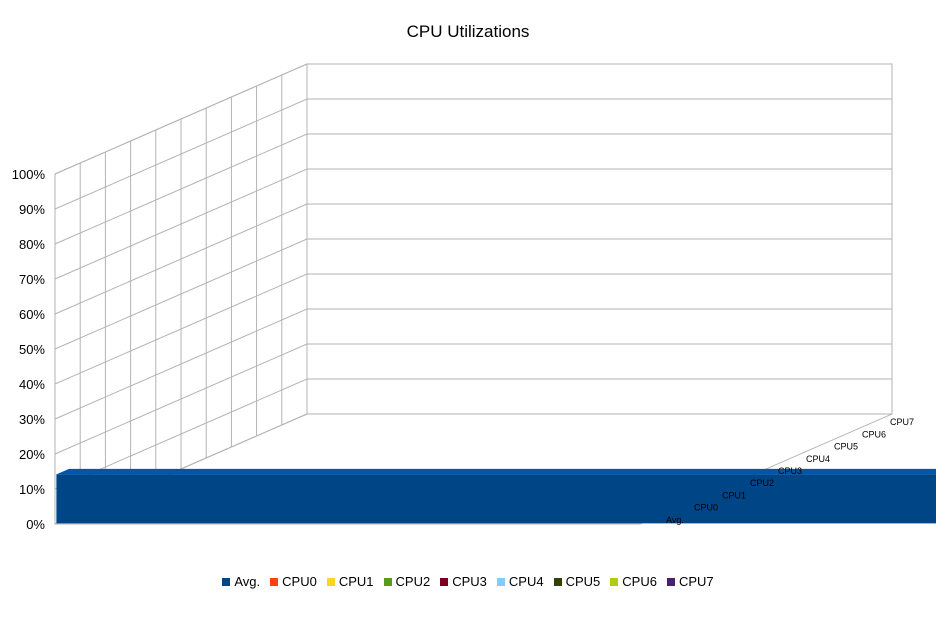 This screenshot has width=936, height=618. What do you see at coordinates (32, 489) in the screenshot?
I see `y-tick-label: 10%` at bounding box center [32, 489].